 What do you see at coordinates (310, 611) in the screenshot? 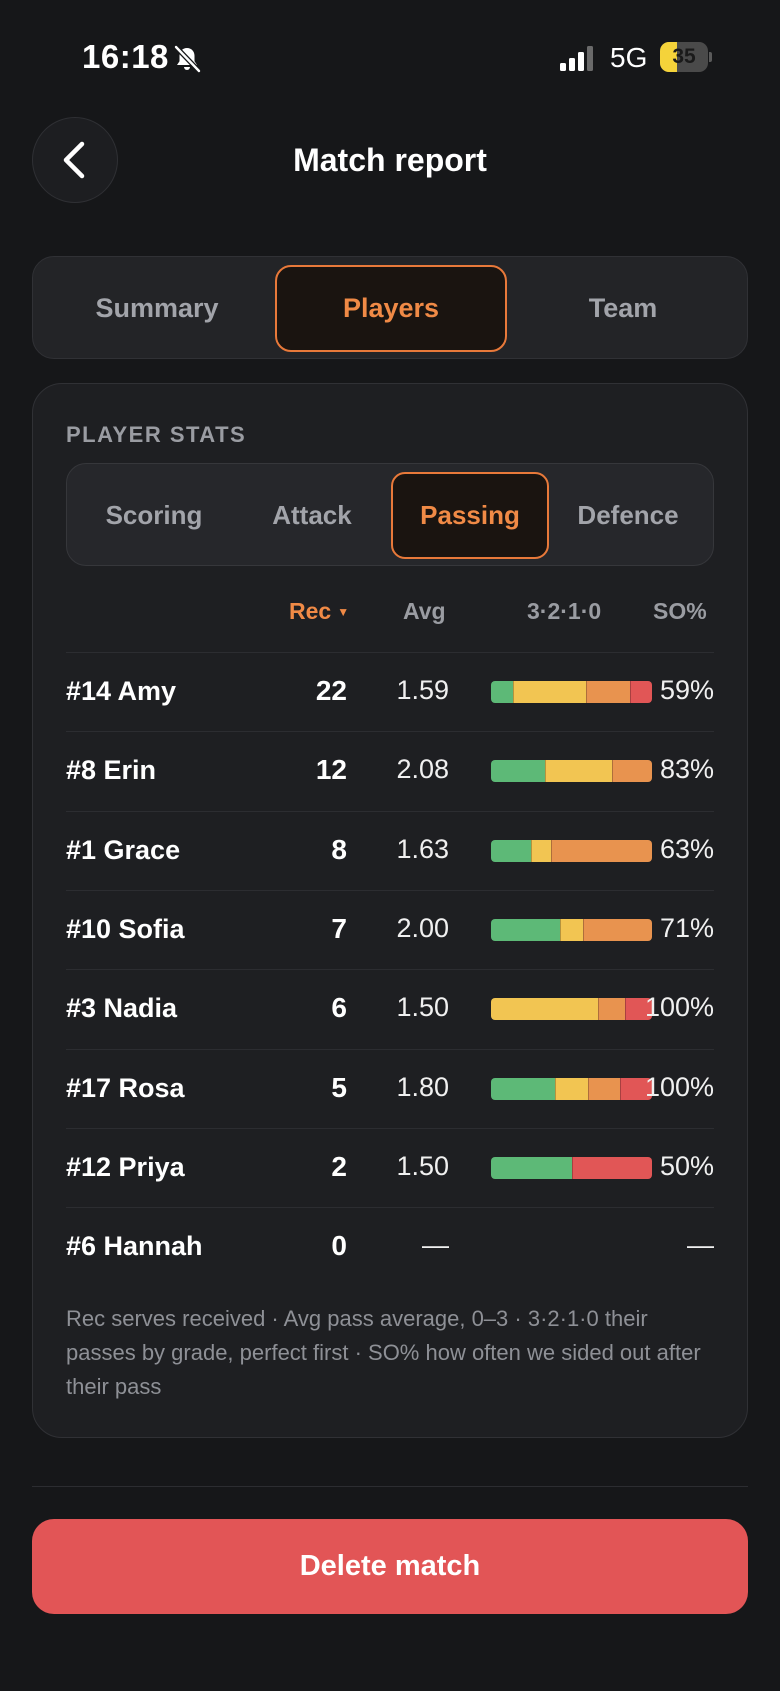
I see `rec-header-label: Rec` at bounding box center [310, 611].